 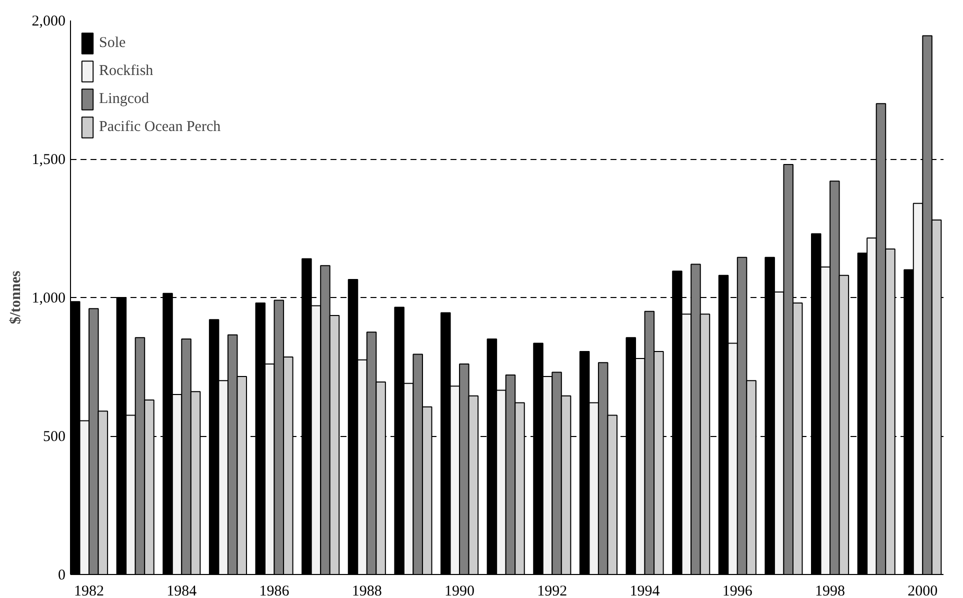 I want to click on legend-label: Pacific Ocean Perch, so click(x=160, y=127).